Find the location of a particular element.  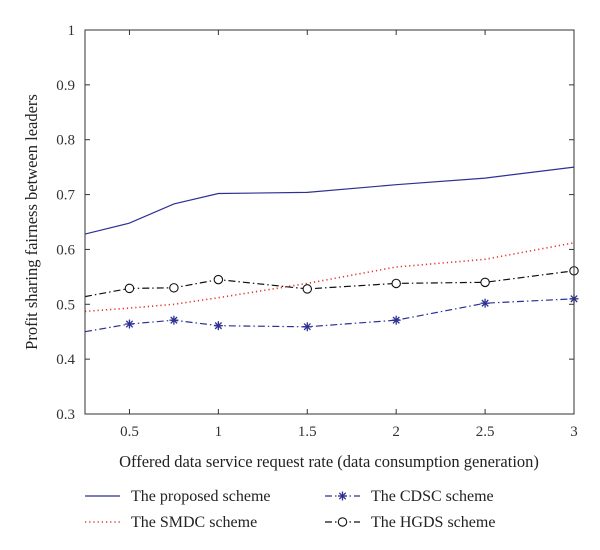

y-tick-label: 0.7 is located at coordinates (65, 196).